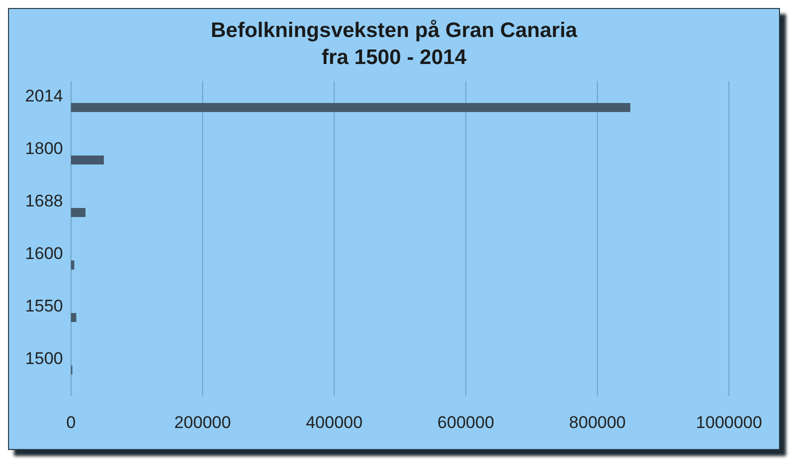 The height and width of the screenshot is (465, 794). What do you see at coordinates (44, 96) in the screenshot?
I see `y-tick-label: 2014` at bounding box center [44, 96].